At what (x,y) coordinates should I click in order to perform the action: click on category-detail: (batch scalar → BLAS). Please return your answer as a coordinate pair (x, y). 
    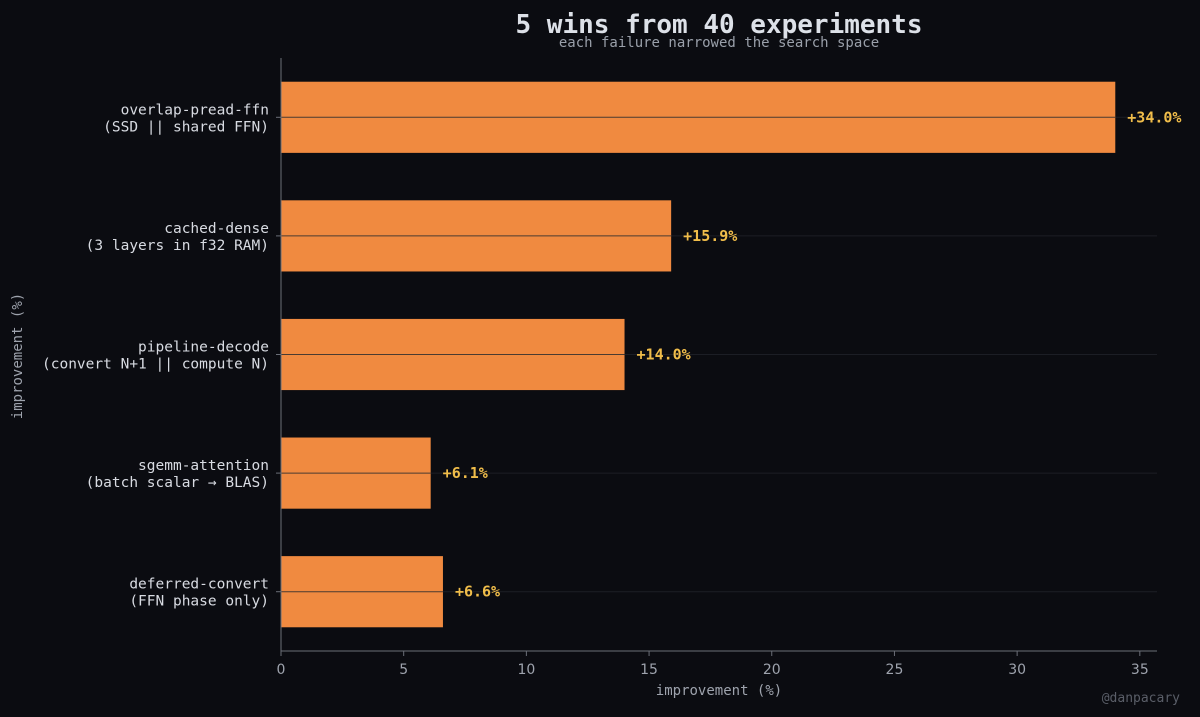
    Looking at the image, I should click on (177, 483).